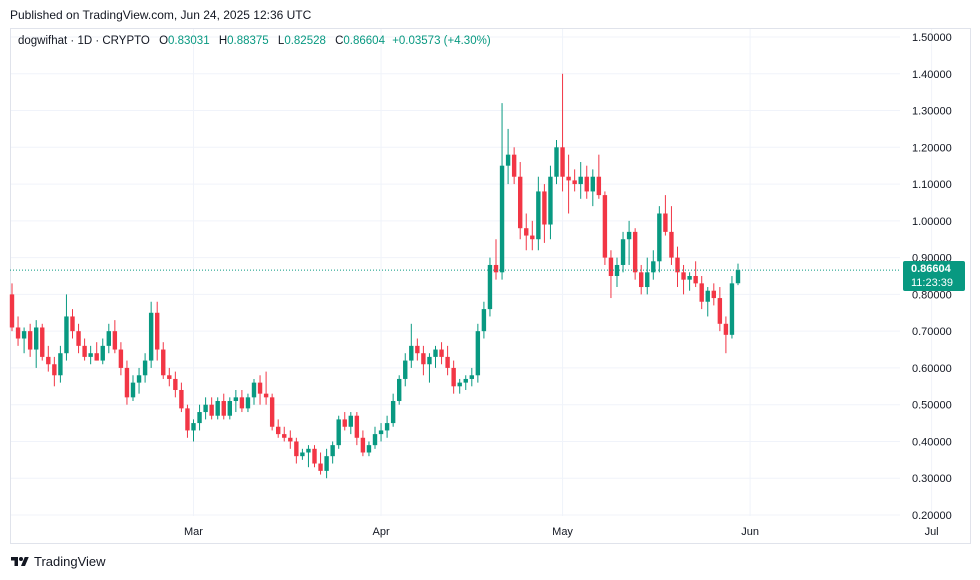  What do you see at coordinates (932, 406) in the screenshot?
I see `y-tick-label: 0.50000` at bounding box center [932, 406].